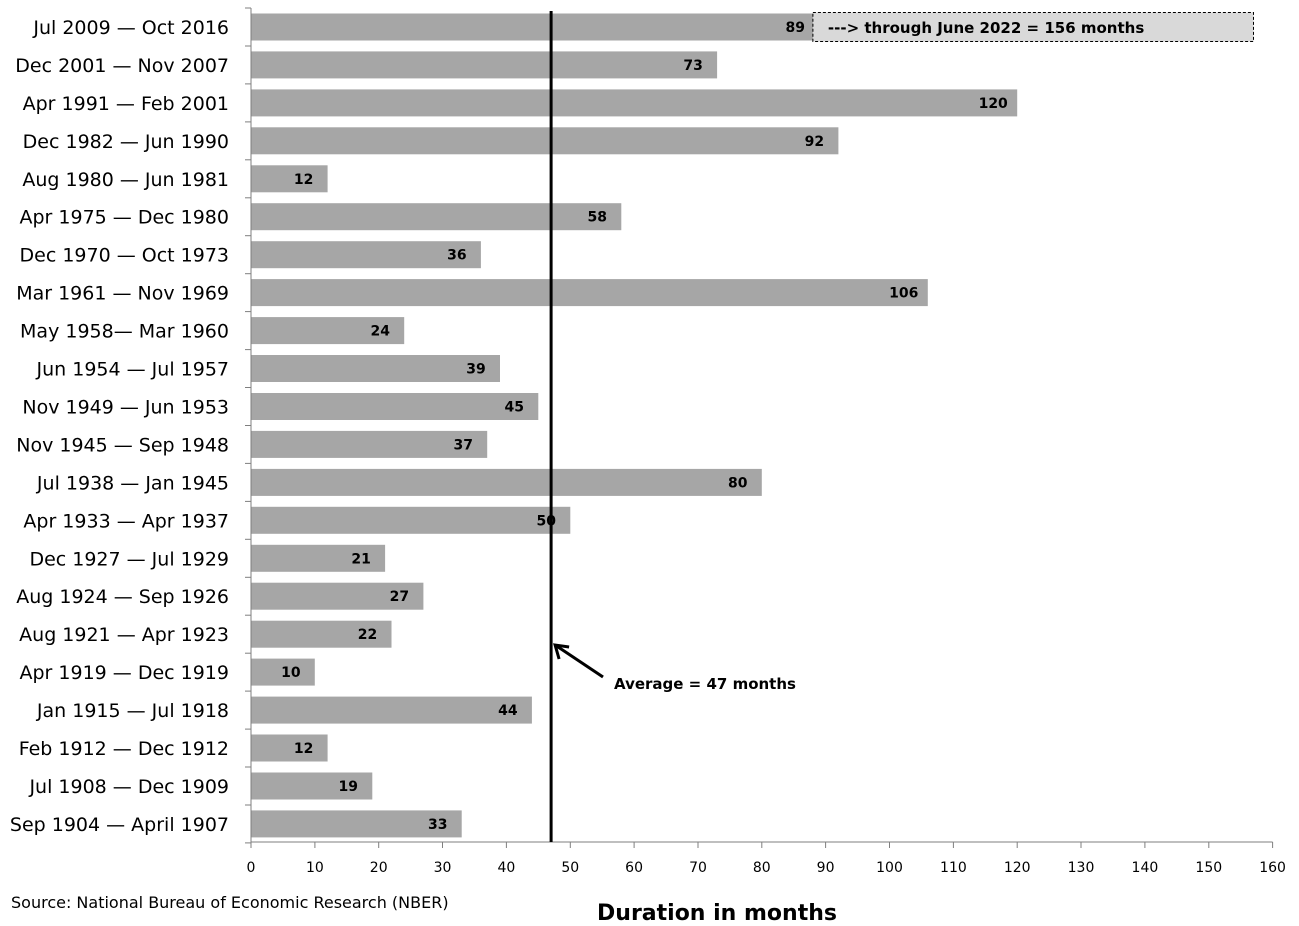  Describe the element at coordinates (126, 521) in the screenshot. I see `category-label: Apr 1933 — Apr 1937` at that location.